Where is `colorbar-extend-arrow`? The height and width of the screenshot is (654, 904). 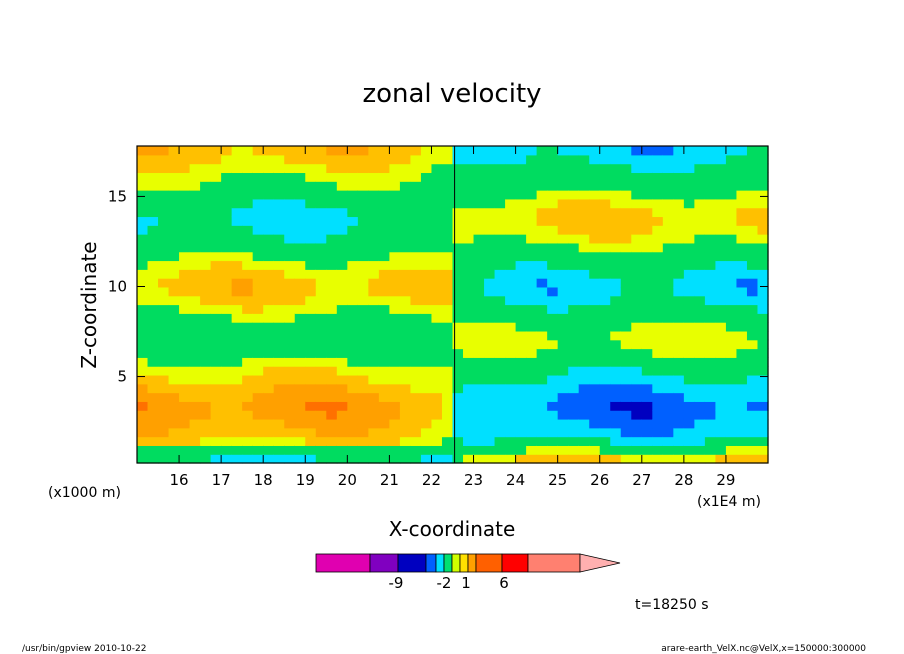
colorbar-extend-arrow is located at coordinates (600, 563).